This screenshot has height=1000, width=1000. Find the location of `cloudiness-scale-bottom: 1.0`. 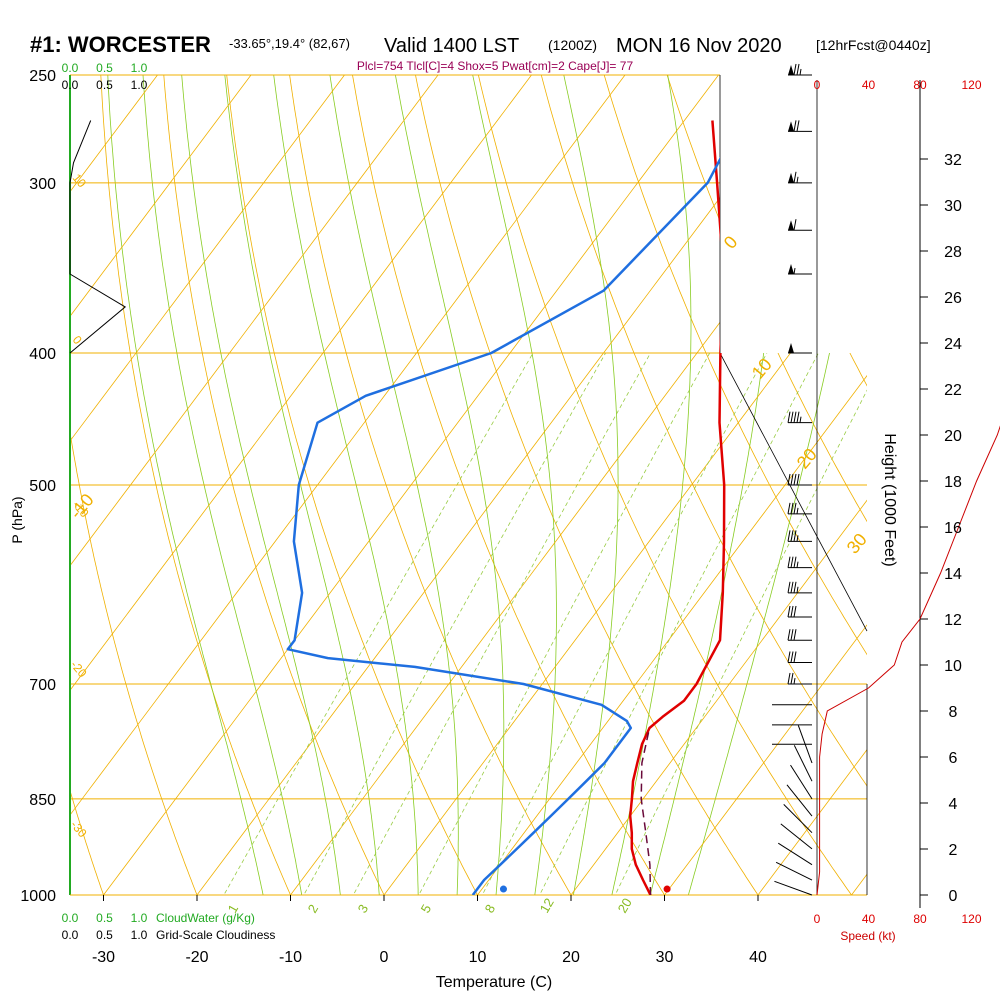

cloudiness-scale-bottom: 1.0 is located at coordinates (139, 935).